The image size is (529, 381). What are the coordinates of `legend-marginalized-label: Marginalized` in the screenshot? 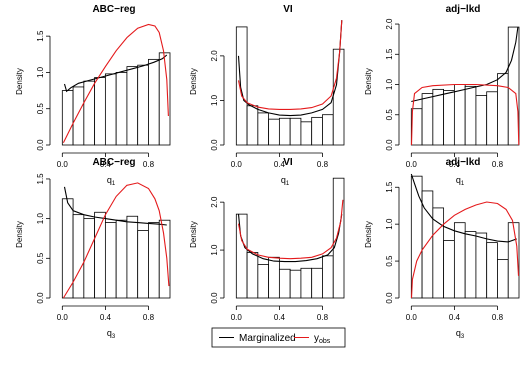 It's located at (267, 338).